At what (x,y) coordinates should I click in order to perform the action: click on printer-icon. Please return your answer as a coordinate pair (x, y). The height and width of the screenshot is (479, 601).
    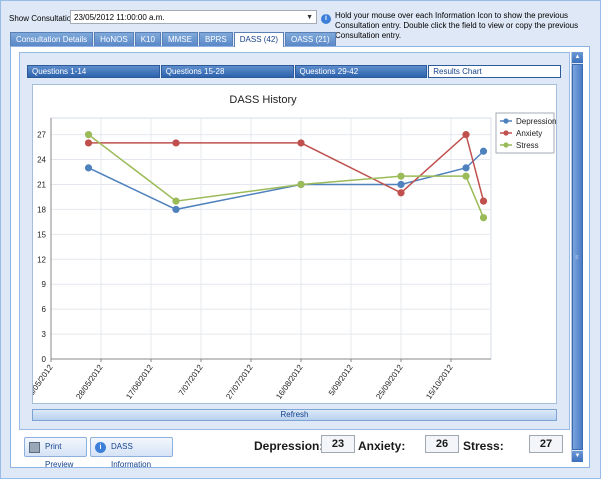
    Looking at the image, I should click on (34, 447).